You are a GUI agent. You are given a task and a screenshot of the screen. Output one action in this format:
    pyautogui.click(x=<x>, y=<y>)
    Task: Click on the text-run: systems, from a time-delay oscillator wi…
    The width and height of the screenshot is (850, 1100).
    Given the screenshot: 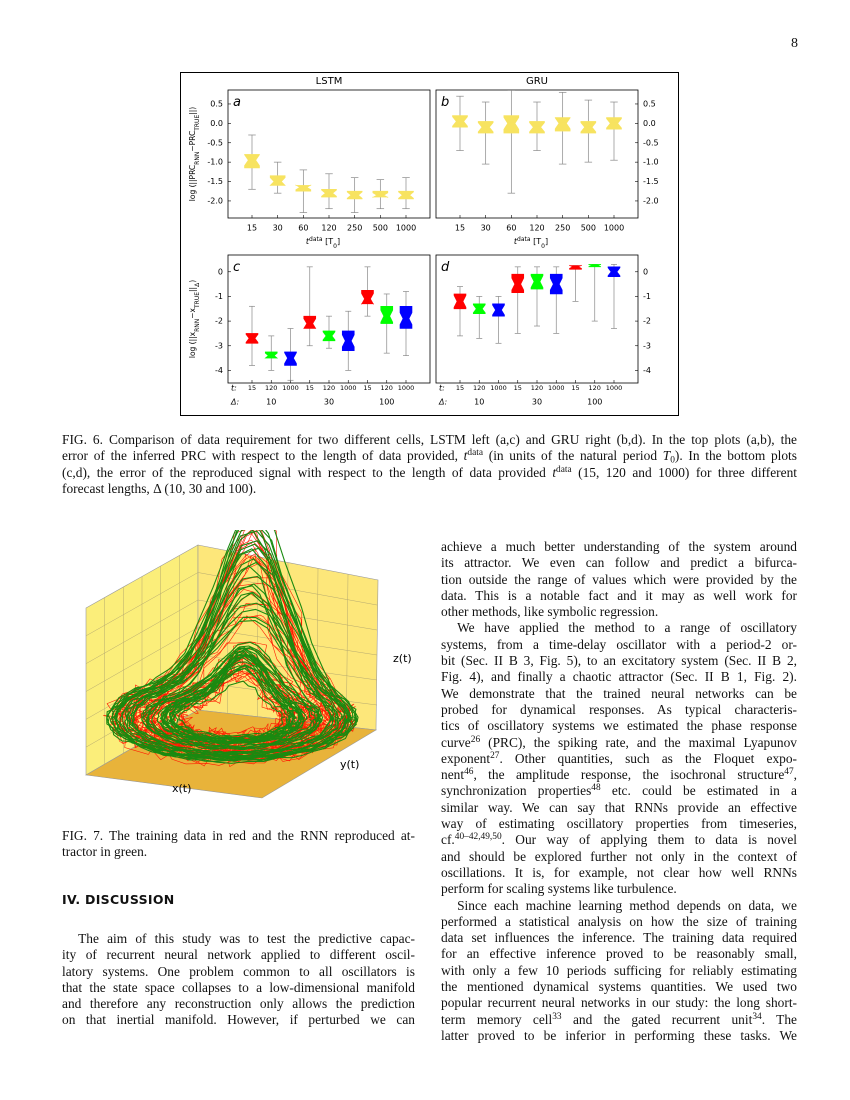 What is the action you would take?
    pyautogui.click(x=619, y=644)
    